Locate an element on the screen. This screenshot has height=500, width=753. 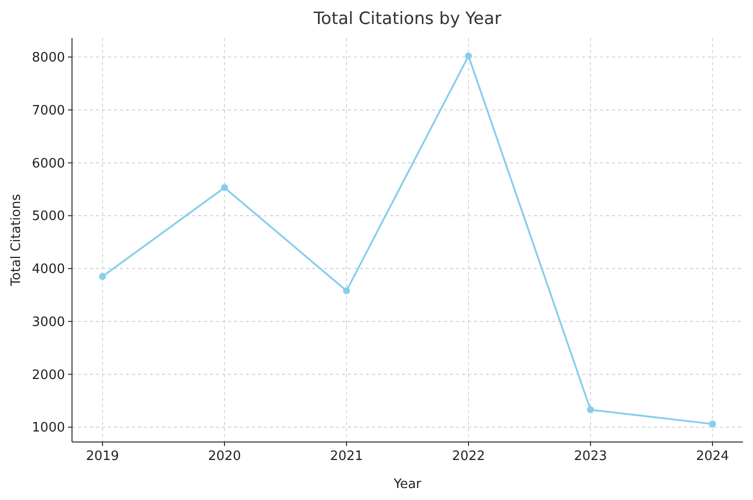
x-tick-label: 2024 is located at coordinates (713, 456).